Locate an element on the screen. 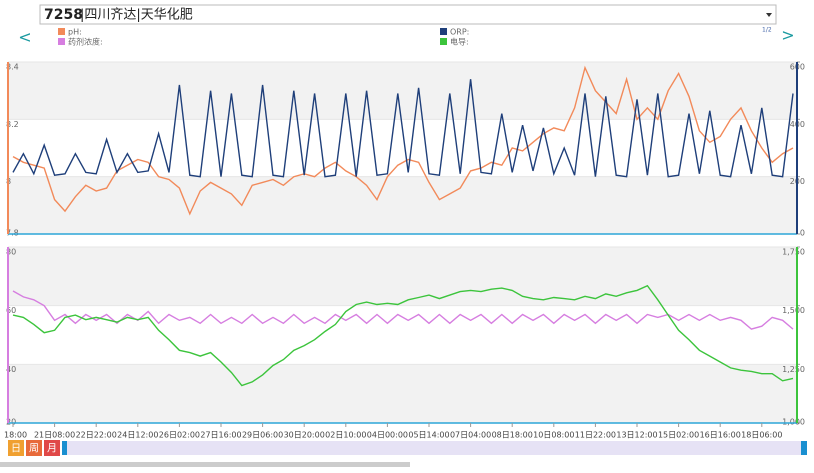 The height and width of the screenshot is (473, 814). x-tick-label: 13日12:00 is located at coordinates (636, 435).